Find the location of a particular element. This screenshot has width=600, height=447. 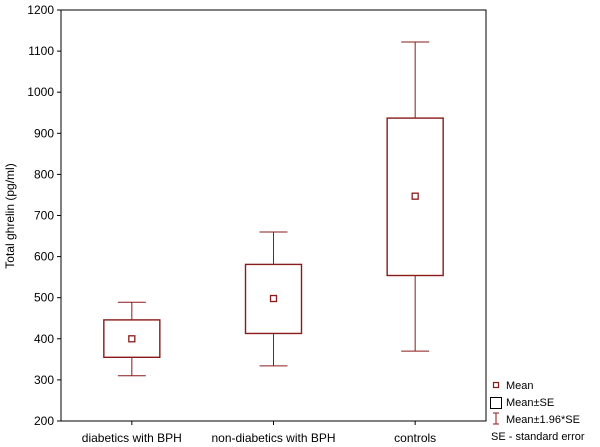

legend-mean-label: Mean is located at coordinates (520, 386).